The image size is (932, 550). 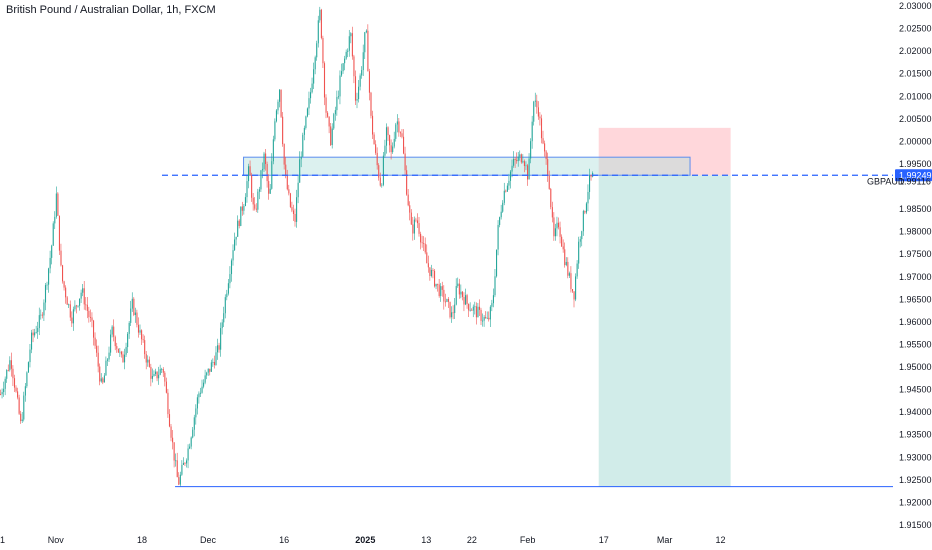 I want to click on supply-zone-rectangle, so click(x=467, y=166).